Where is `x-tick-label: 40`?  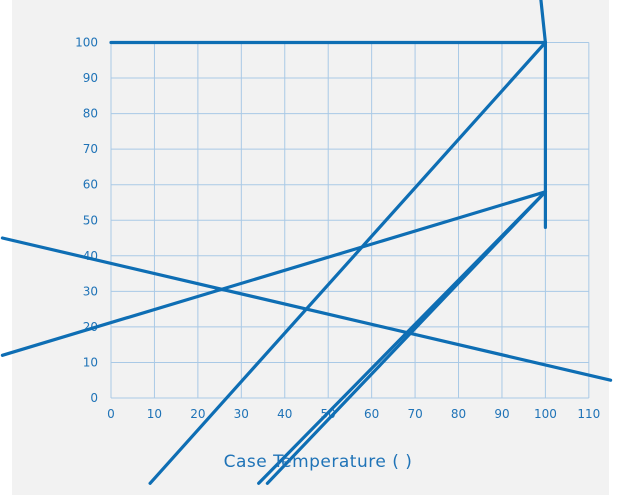
x-tick-label: 40 is located at coordinates (284, 414).